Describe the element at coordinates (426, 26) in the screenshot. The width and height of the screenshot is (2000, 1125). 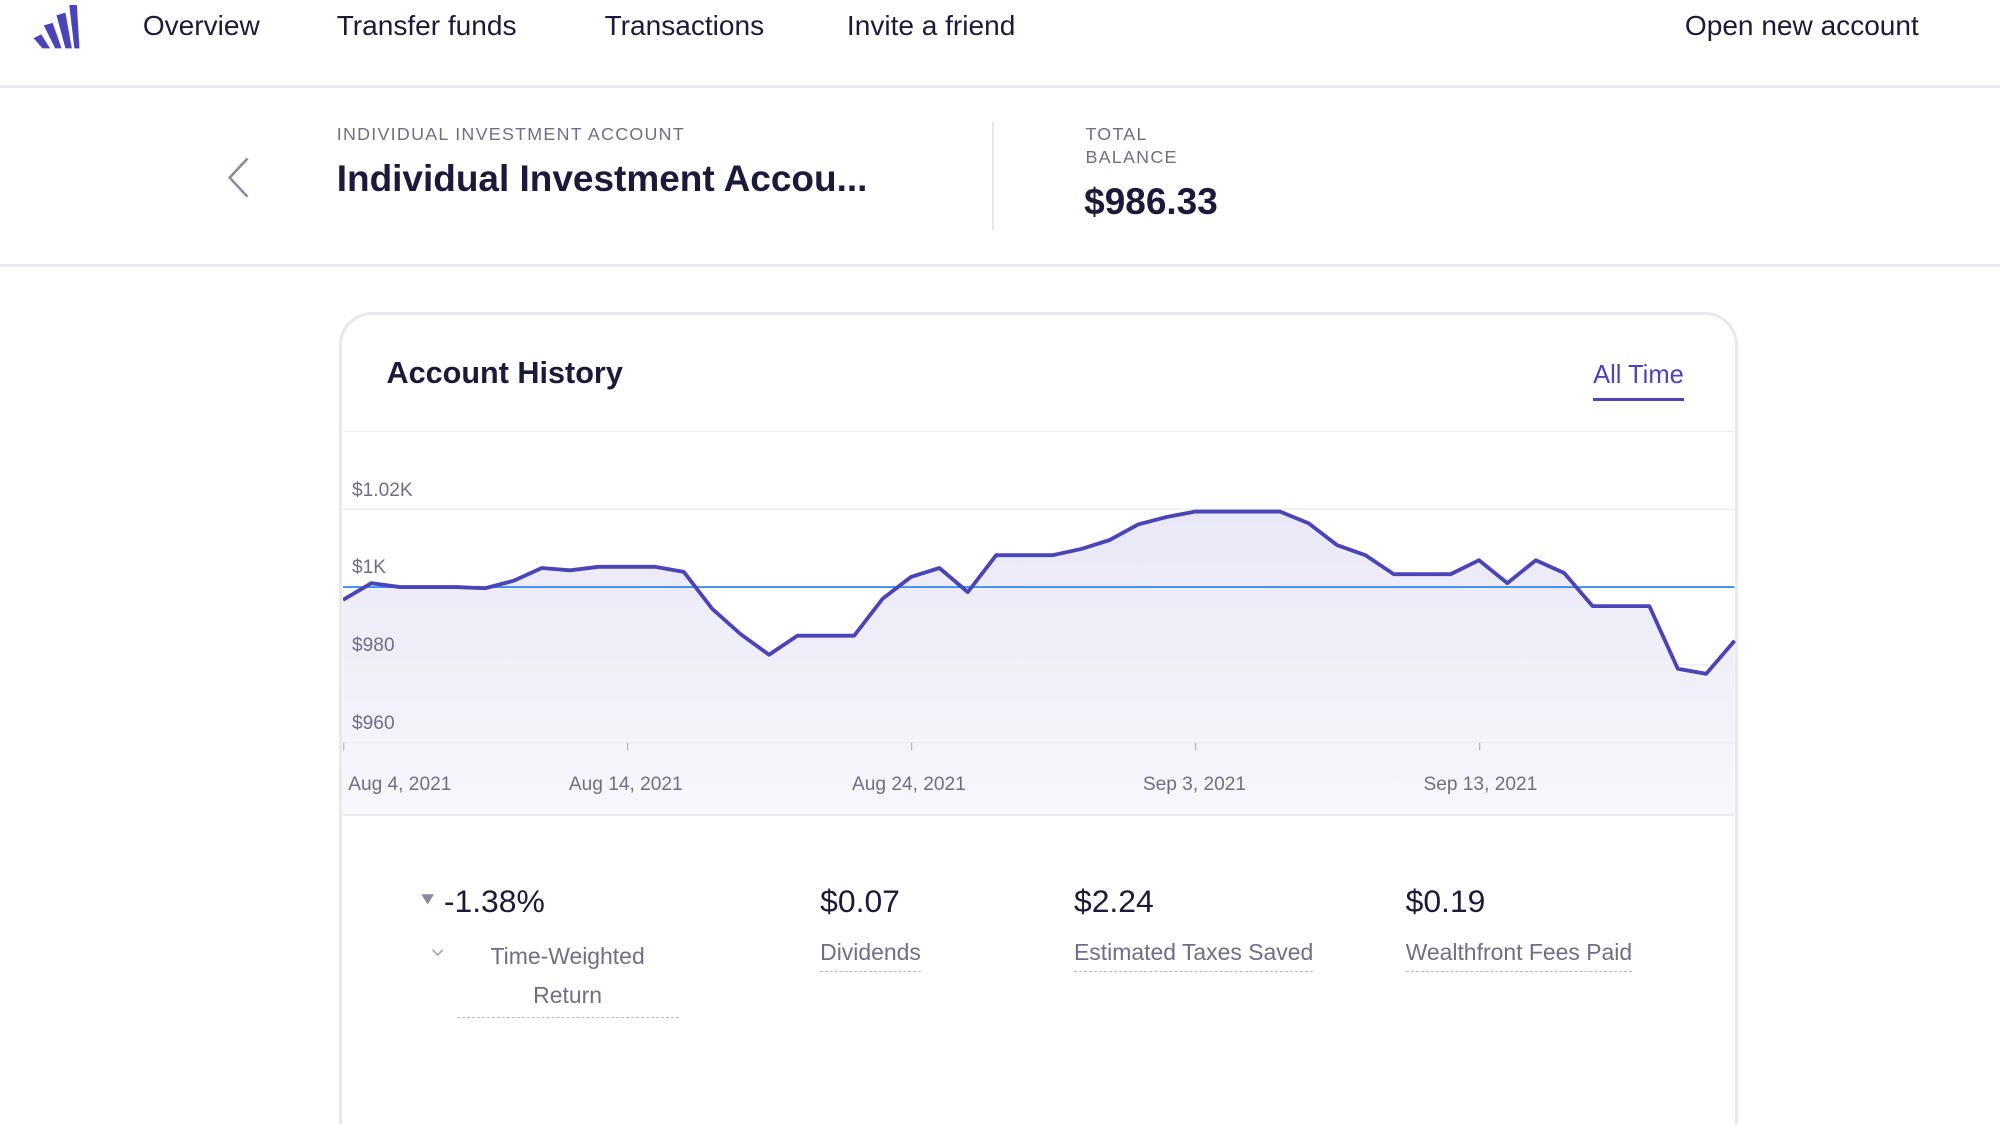
I see `nav-transfer-funds: Transfer funds` at that location.